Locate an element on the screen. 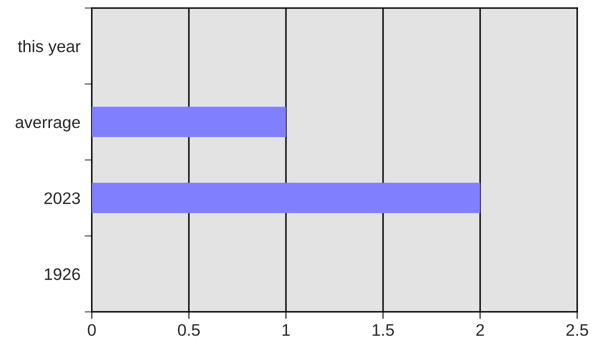 The height and width of the screenshot is (350, 600). x-tick-label: 1 is located at coordinates (286, 330).